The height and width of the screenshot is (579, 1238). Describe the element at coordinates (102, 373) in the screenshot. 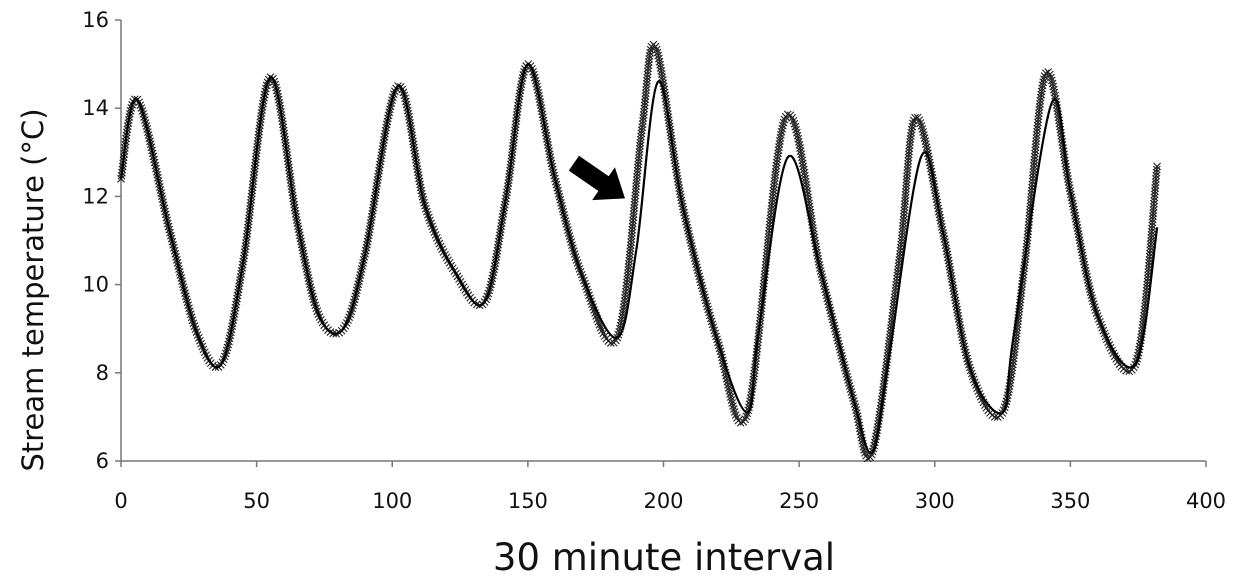

I see `y-tick-label: 8` at that location.